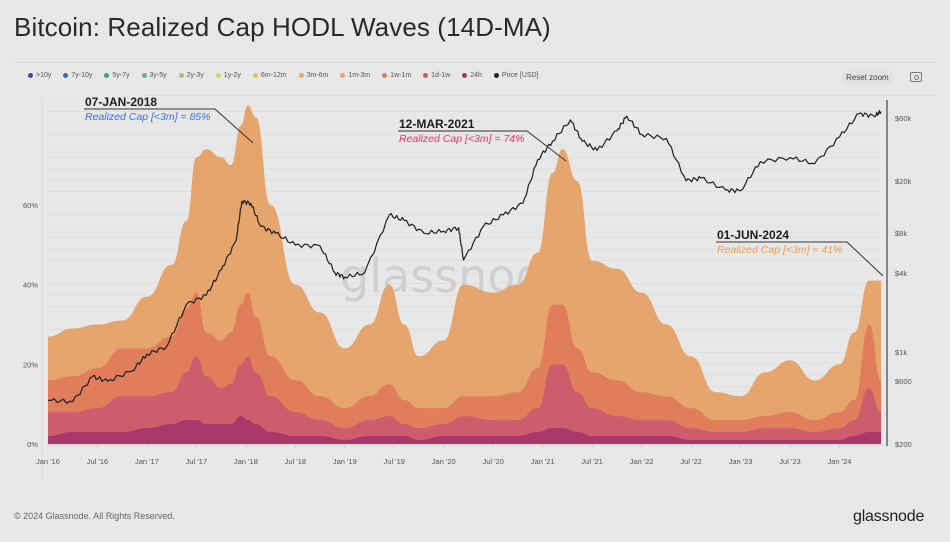 The height and width of the screenshot is (542, 950). I want to click on footer-logo: glassnode, so click(889, 516).